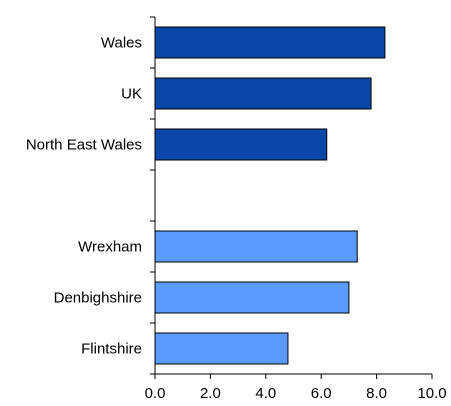  Describe the element at coordinates (256, 246) in the screenshot. I see `bar-wrexham` at that location.